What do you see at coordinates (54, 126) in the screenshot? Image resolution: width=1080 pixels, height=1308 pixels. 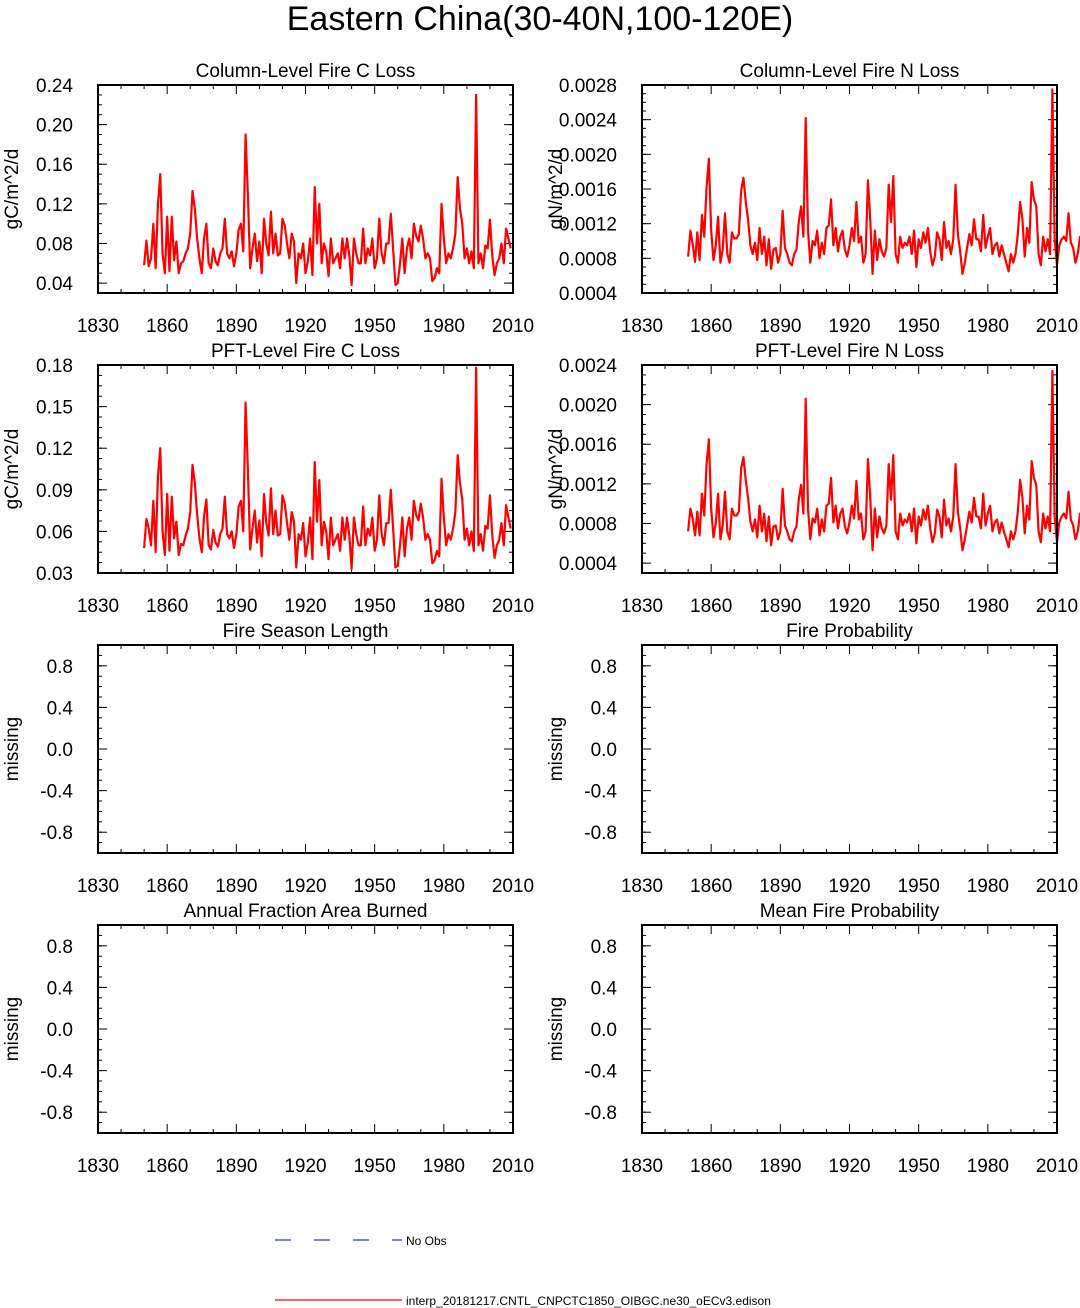 I see `y-tick-label: 0.20` at bounding box center [54, 126].